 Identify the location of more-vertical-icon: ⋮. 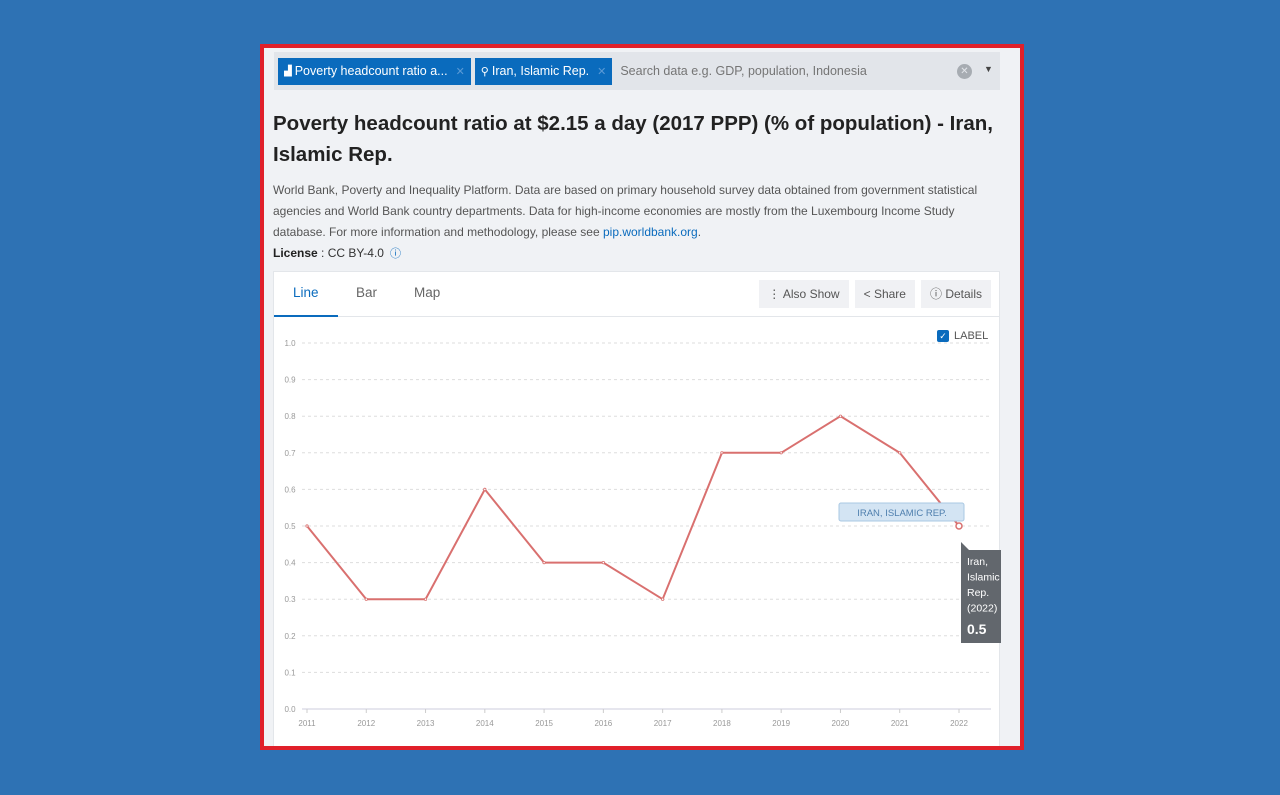
(775, 294).